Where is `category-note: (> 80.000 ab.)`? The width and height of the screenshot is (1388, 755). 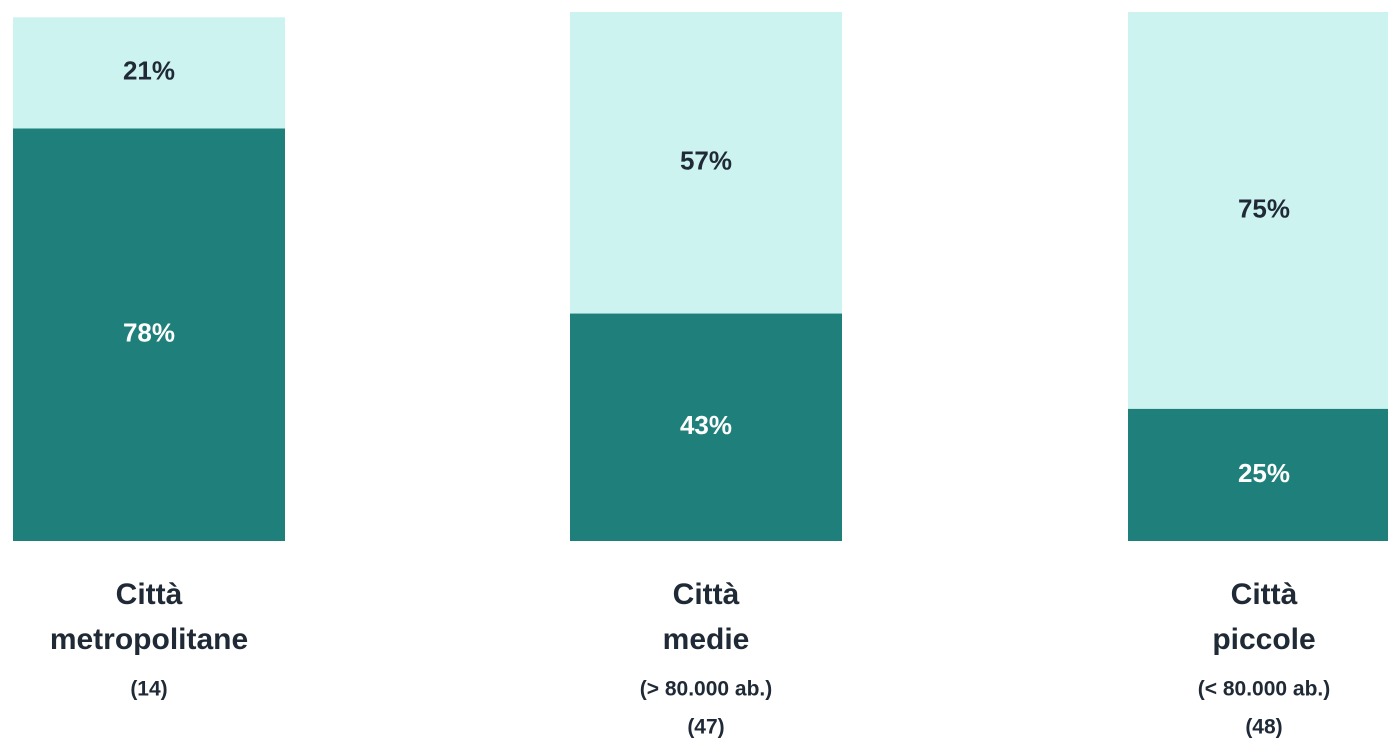
category-note: (> 80.000 ab.) is located at coordinates (706, 689).